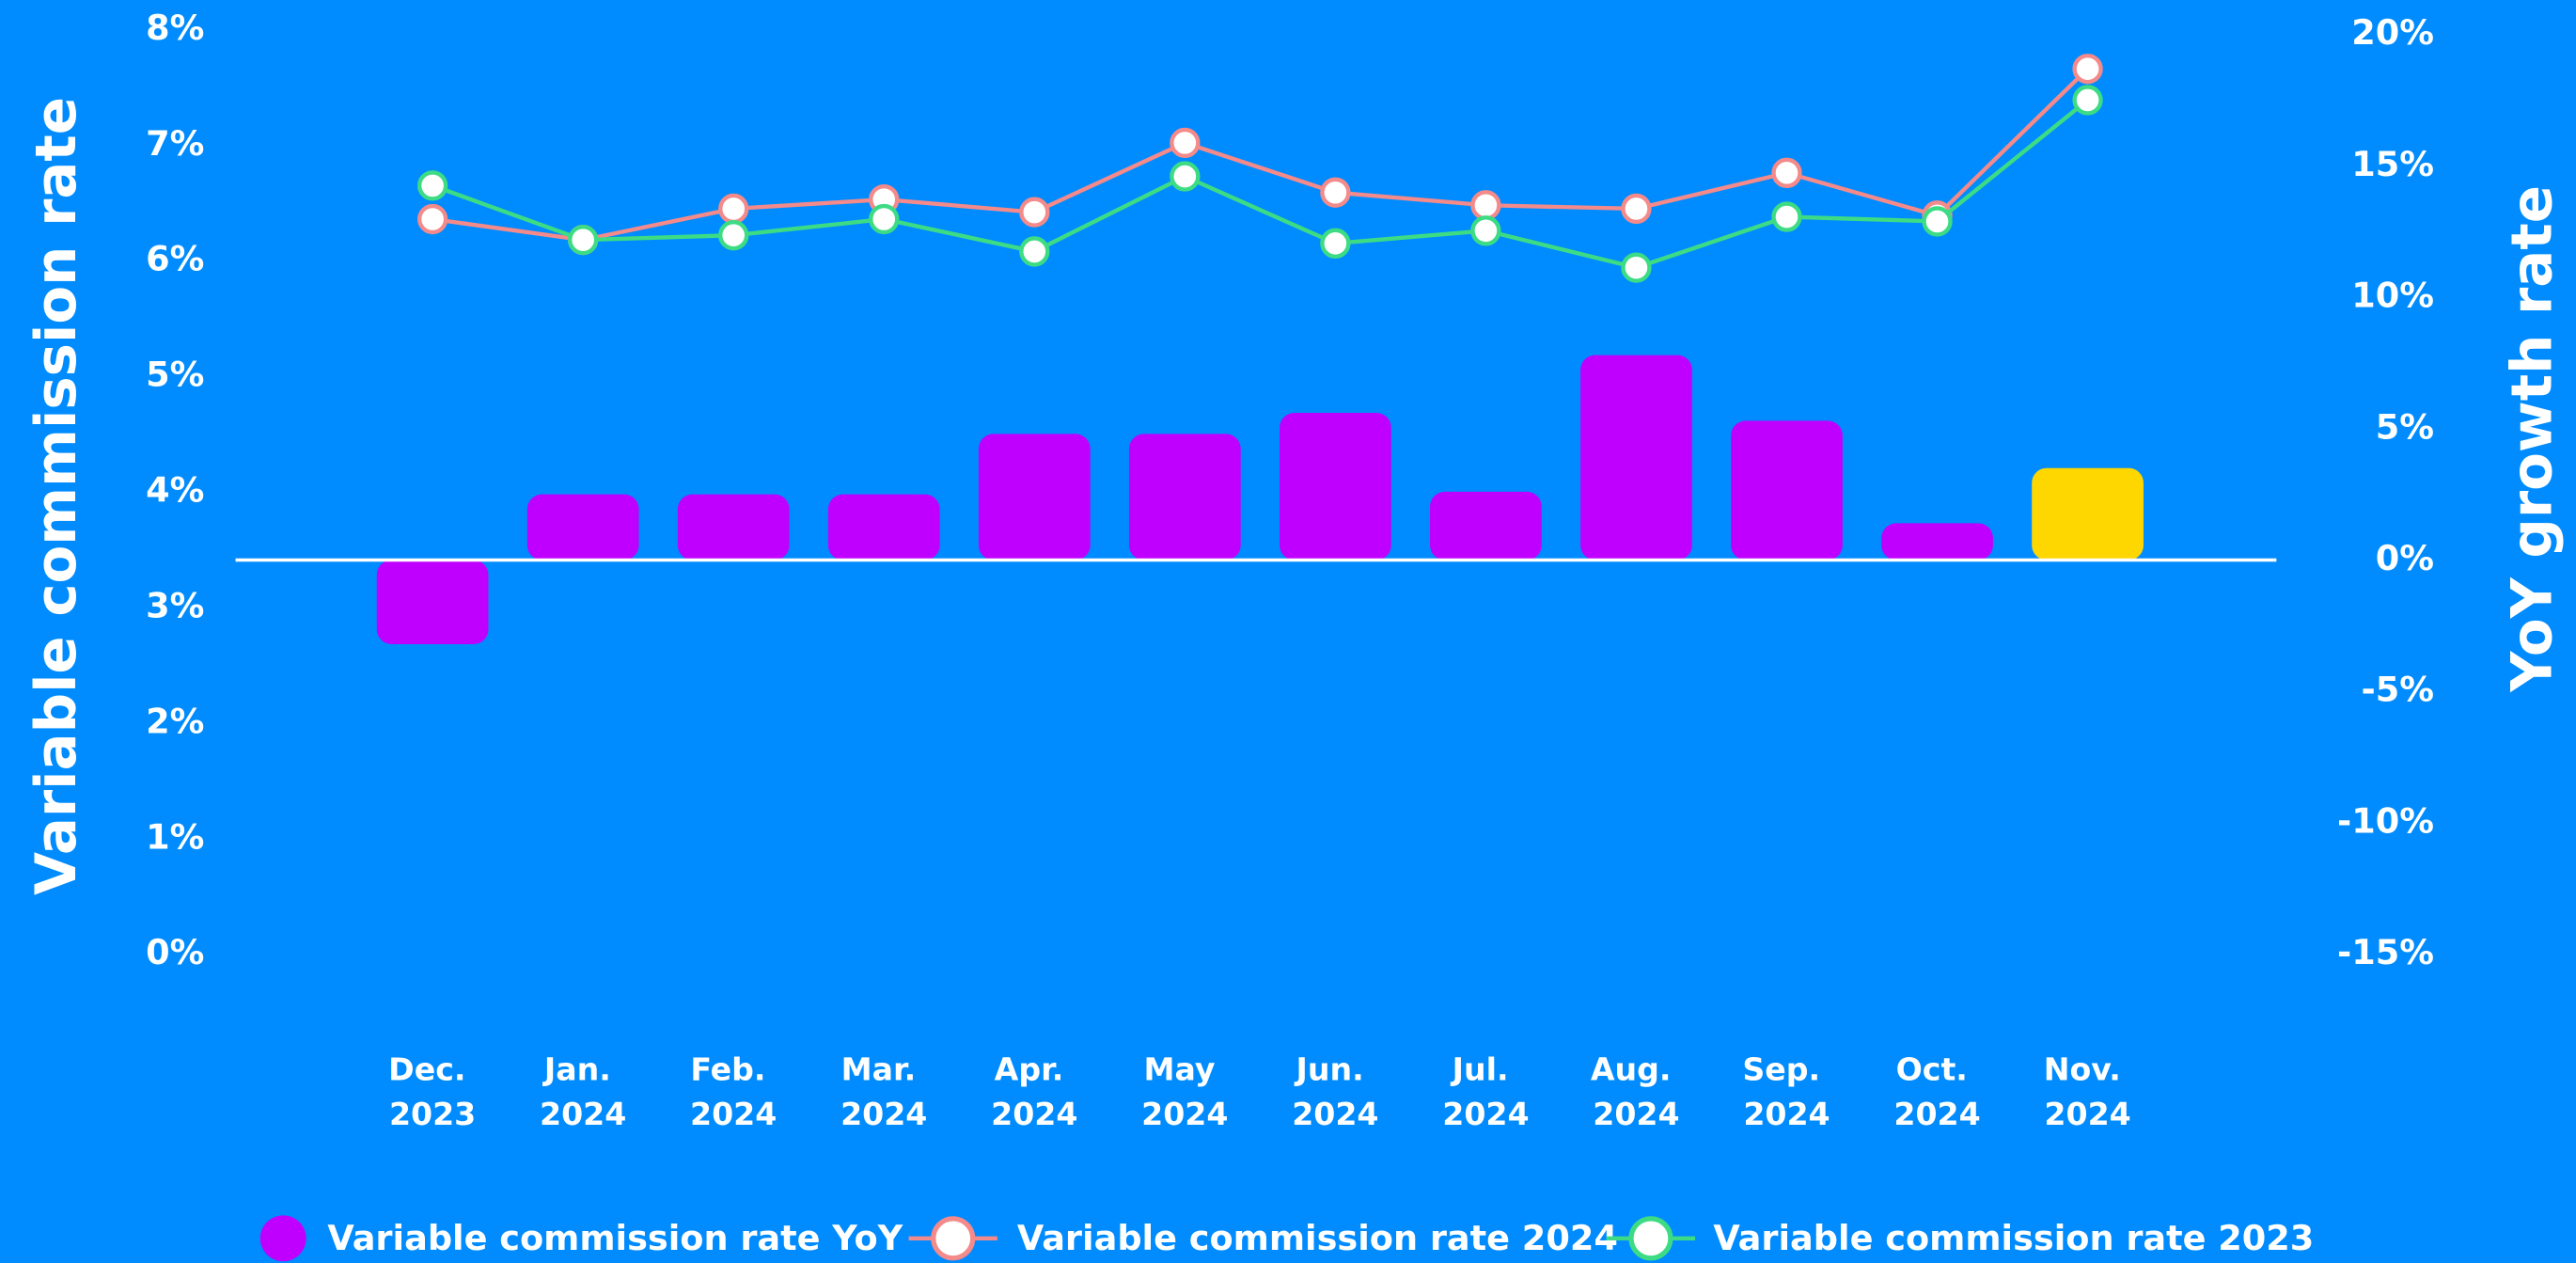 Image resolution: width=2576 pixels, height=1263 pixels. I want to click on x-tick-label: Jul. 2024, so click(1485, 1090).